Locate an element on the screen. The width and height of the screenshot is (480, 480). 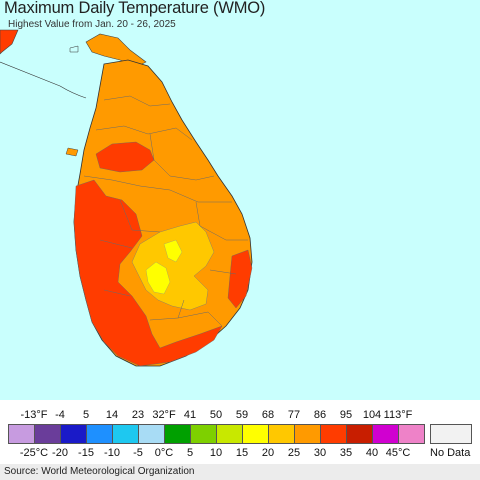
f-label: 23 is located at coordinates (138, 415).